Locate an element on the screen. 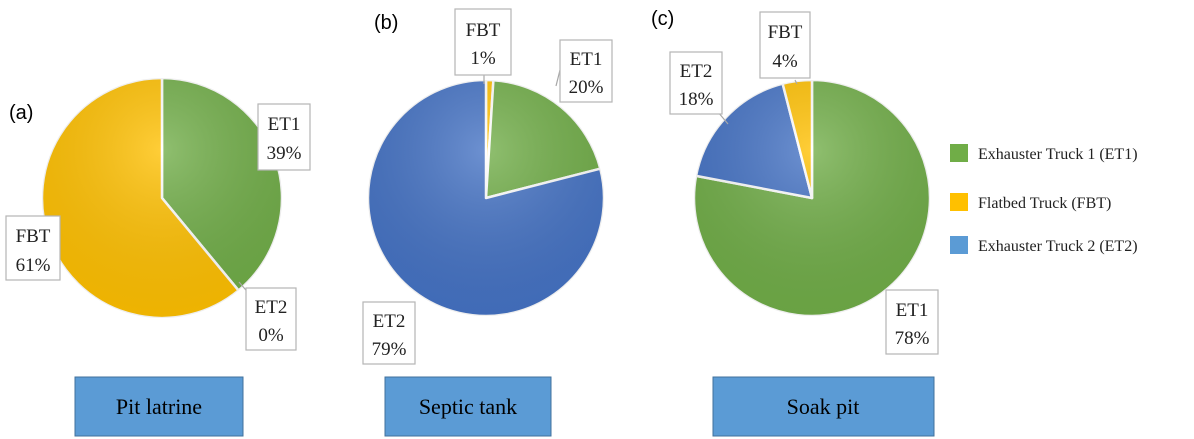 The image size is (1194, 439). category-box-b: Septic tank is located at coordinates (468, 406).